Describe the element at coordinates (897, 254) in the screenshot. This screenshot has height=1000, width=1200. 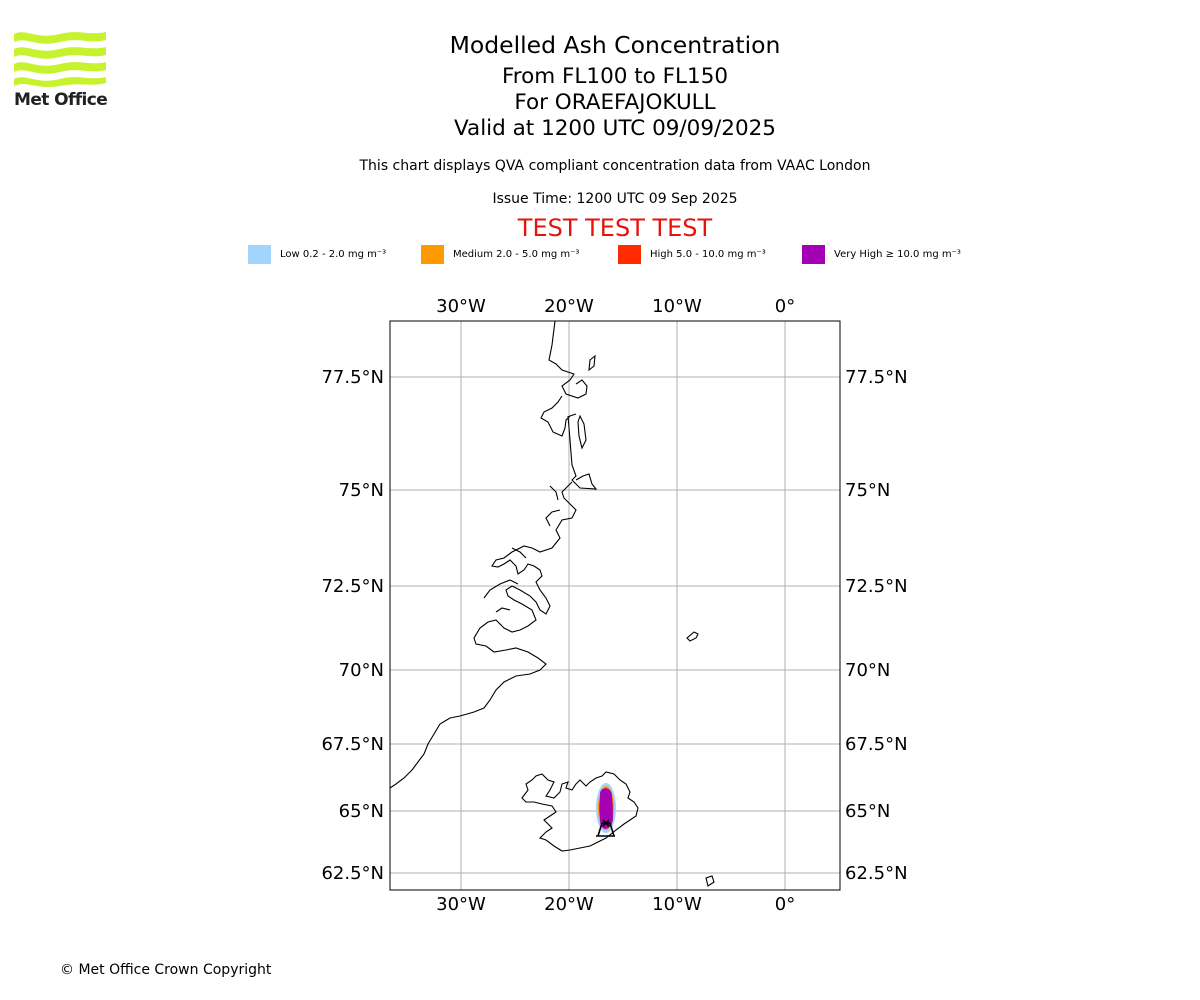
I see `legend-label-very-high: Very High ≥ 10.0 mg m⁻³` at that location.